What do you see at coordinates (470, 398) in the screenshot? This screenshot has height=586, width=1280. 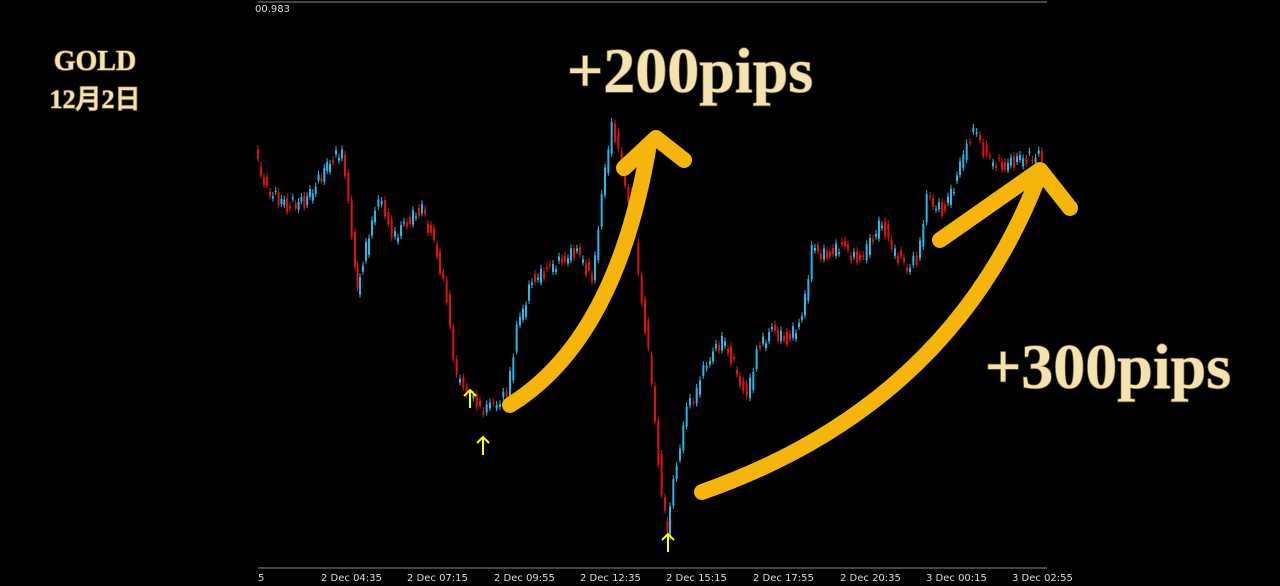 I see `marker` at bounding box center [470, 398].